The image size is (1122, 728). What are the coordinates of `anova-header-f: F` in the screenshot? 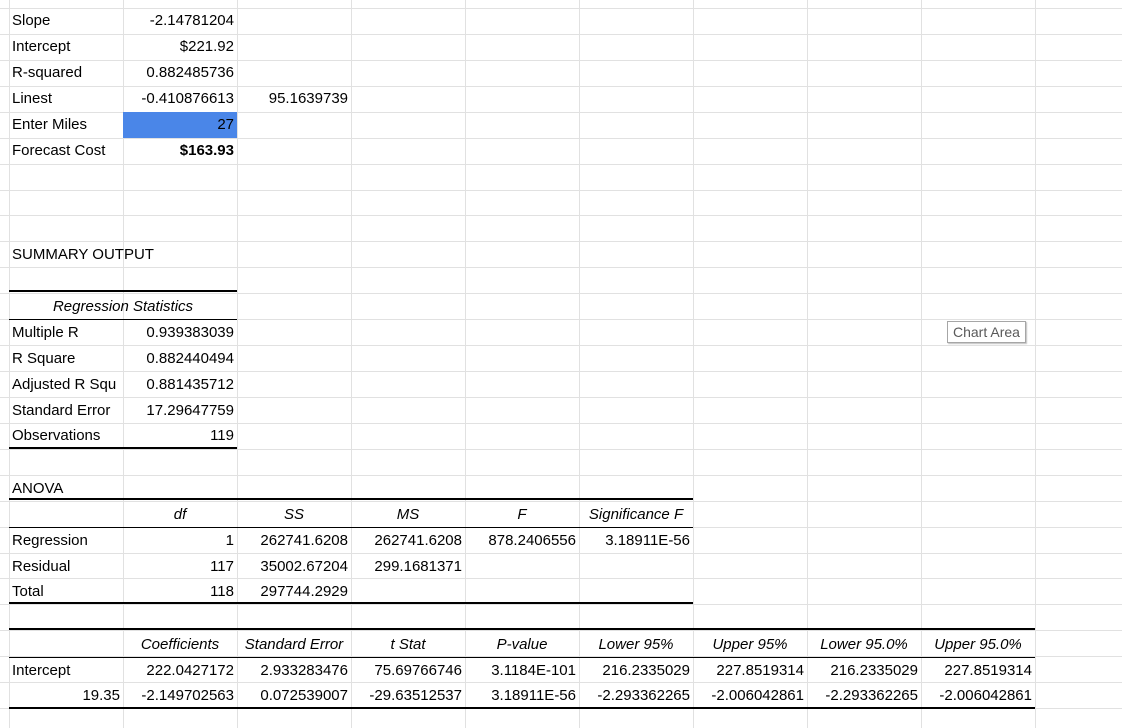 It's located at (522, 514).